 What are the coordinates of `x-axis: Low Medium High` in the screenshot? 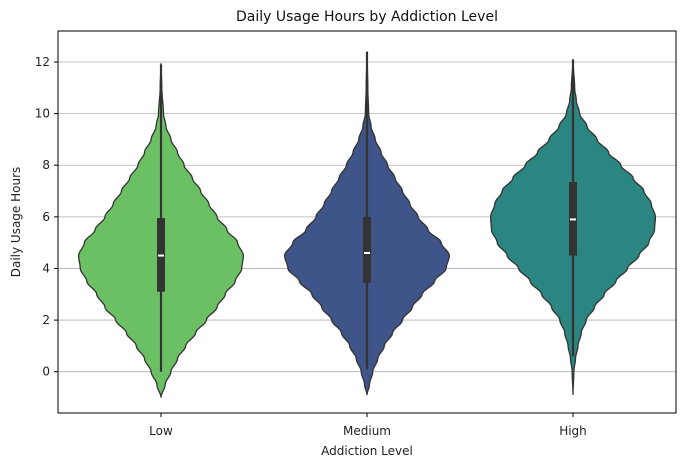 It's located at (368, 425).